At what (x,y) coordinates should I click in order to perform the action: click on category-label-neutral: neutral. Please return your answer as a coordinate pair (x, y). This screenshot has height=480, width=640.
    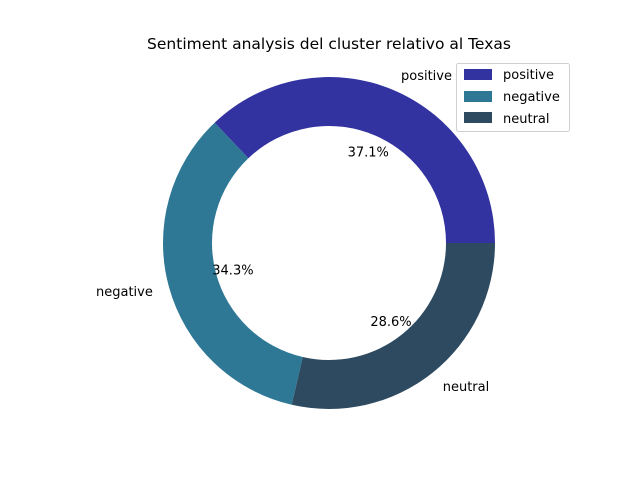
    Looking at the image, I should click on (466, 387).